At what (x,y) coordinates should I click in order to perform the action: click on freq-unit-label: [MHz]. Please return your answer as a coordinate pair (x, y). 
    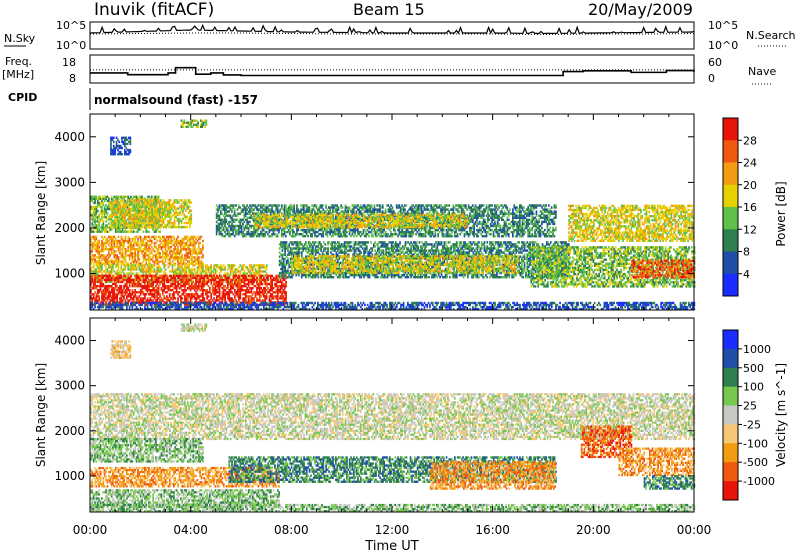
    Looking at the image, I should click on (18, 74).